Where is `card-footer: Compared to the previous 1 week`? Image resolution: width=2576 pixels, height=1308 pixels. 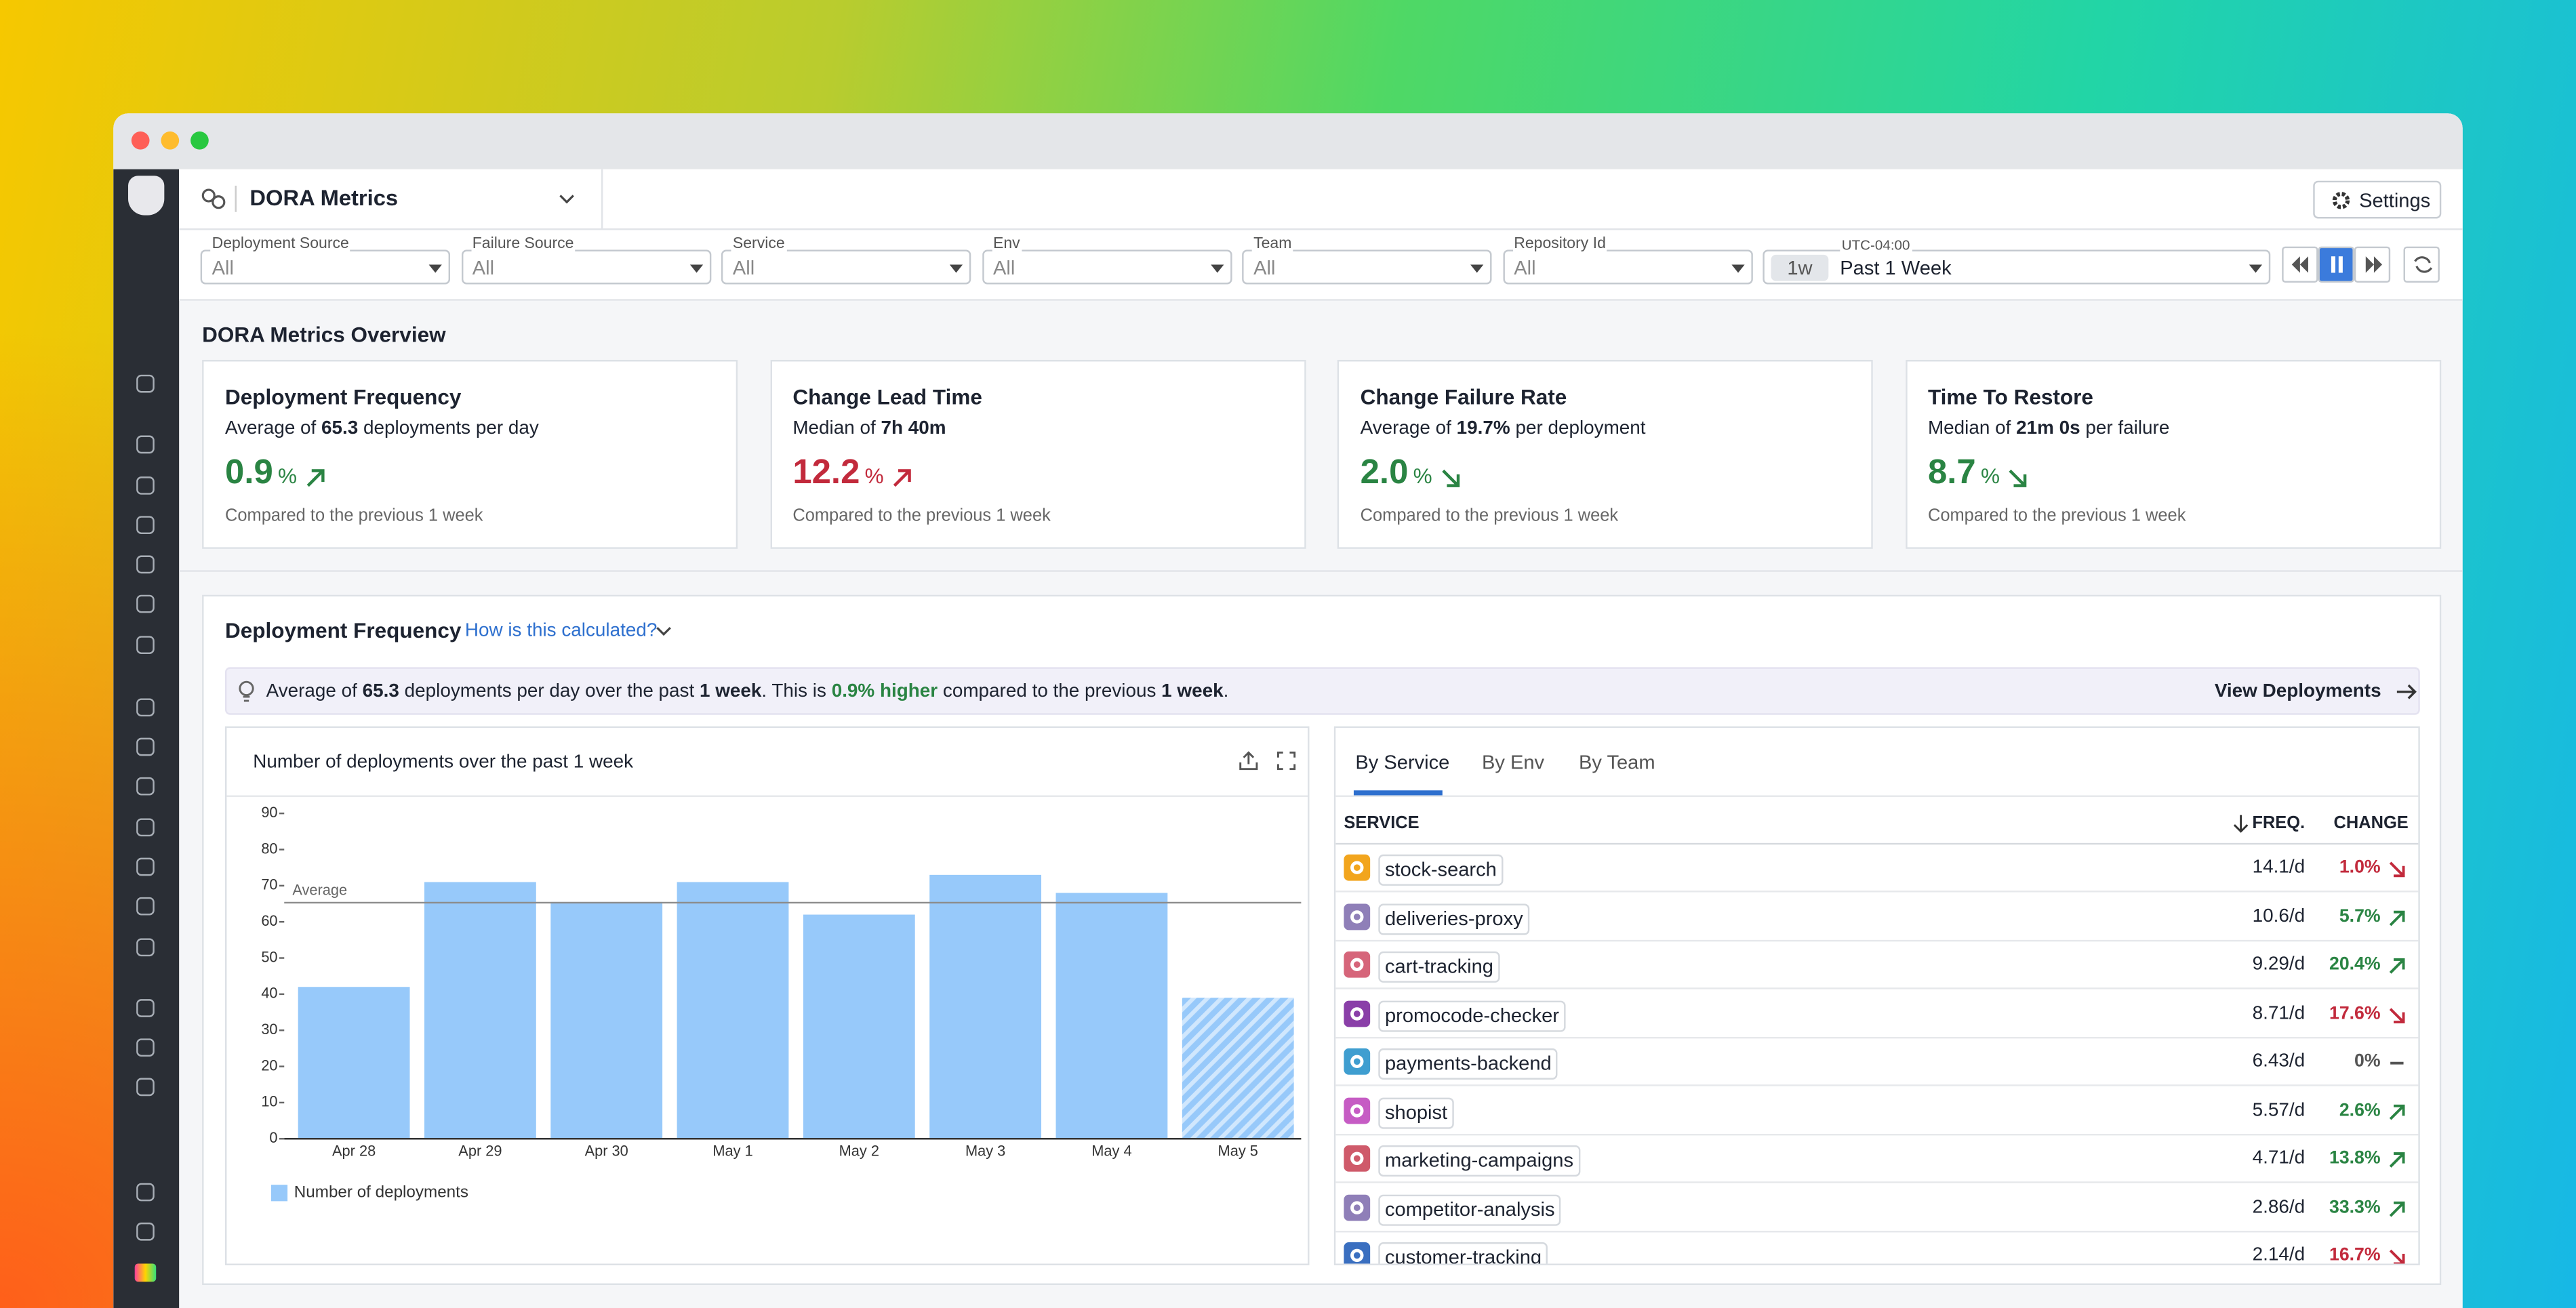 card-footer: Compared to the previous 1 week is located at coordinates (1489, 516).